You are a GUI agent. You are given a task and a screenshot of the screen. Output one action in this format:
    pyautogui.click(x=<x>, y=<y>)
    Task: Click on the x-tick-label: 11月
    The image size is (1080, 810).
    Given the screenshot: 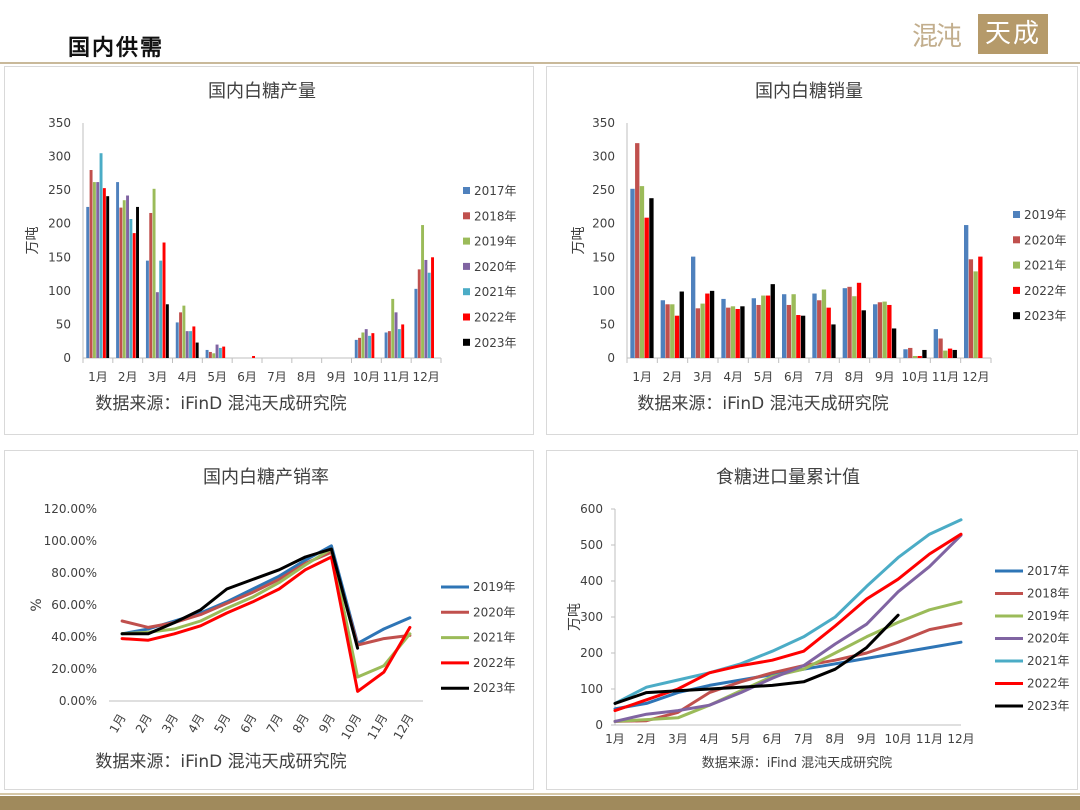 What is the action you would take?
    pyautogui.click(x=945, y=377)
    